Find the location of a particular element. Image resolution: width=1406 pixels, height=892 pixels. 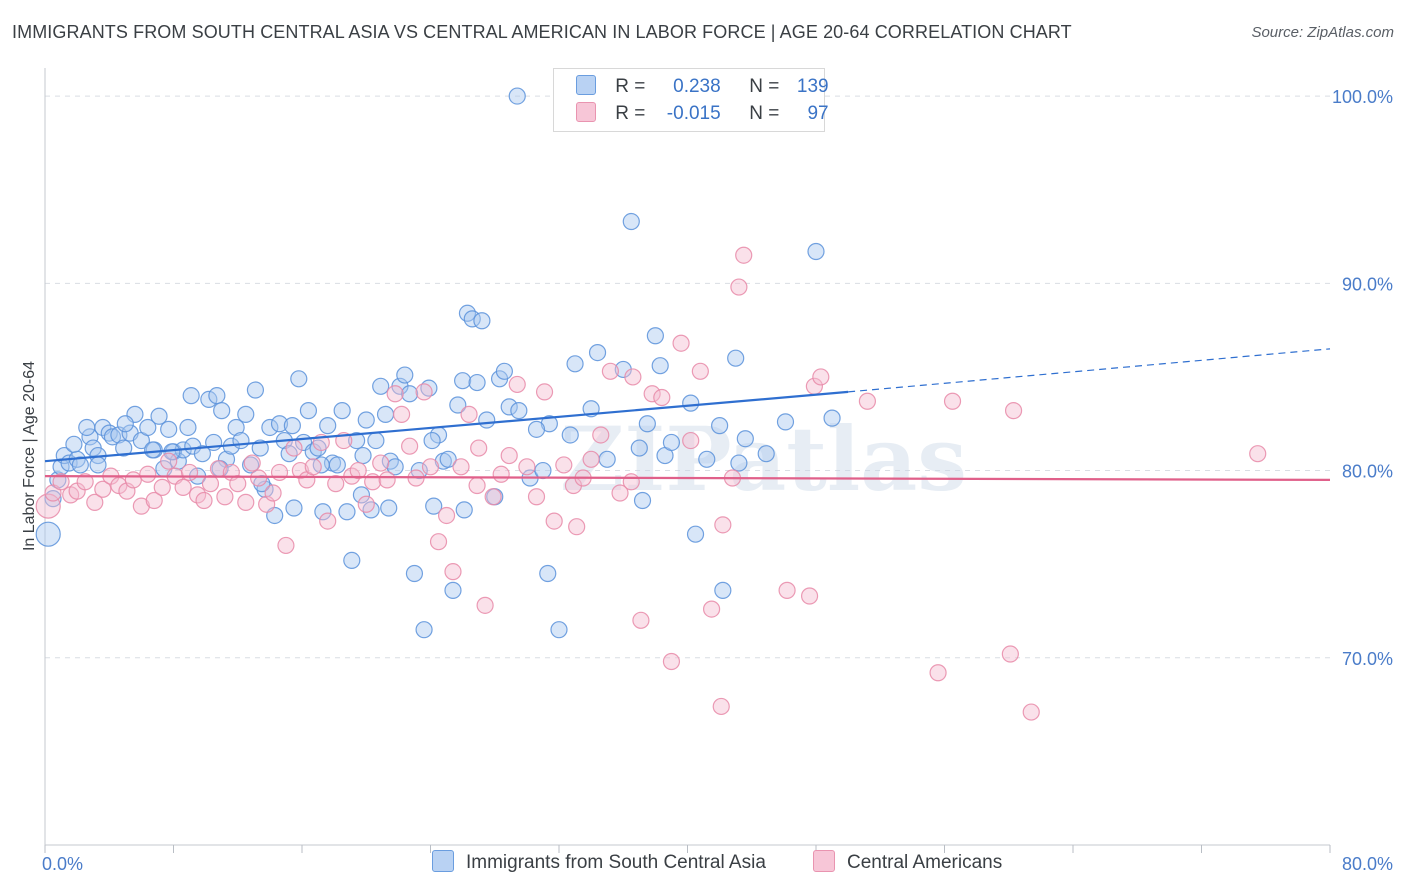

trend-line-blue is located at coordinates (446, 426).